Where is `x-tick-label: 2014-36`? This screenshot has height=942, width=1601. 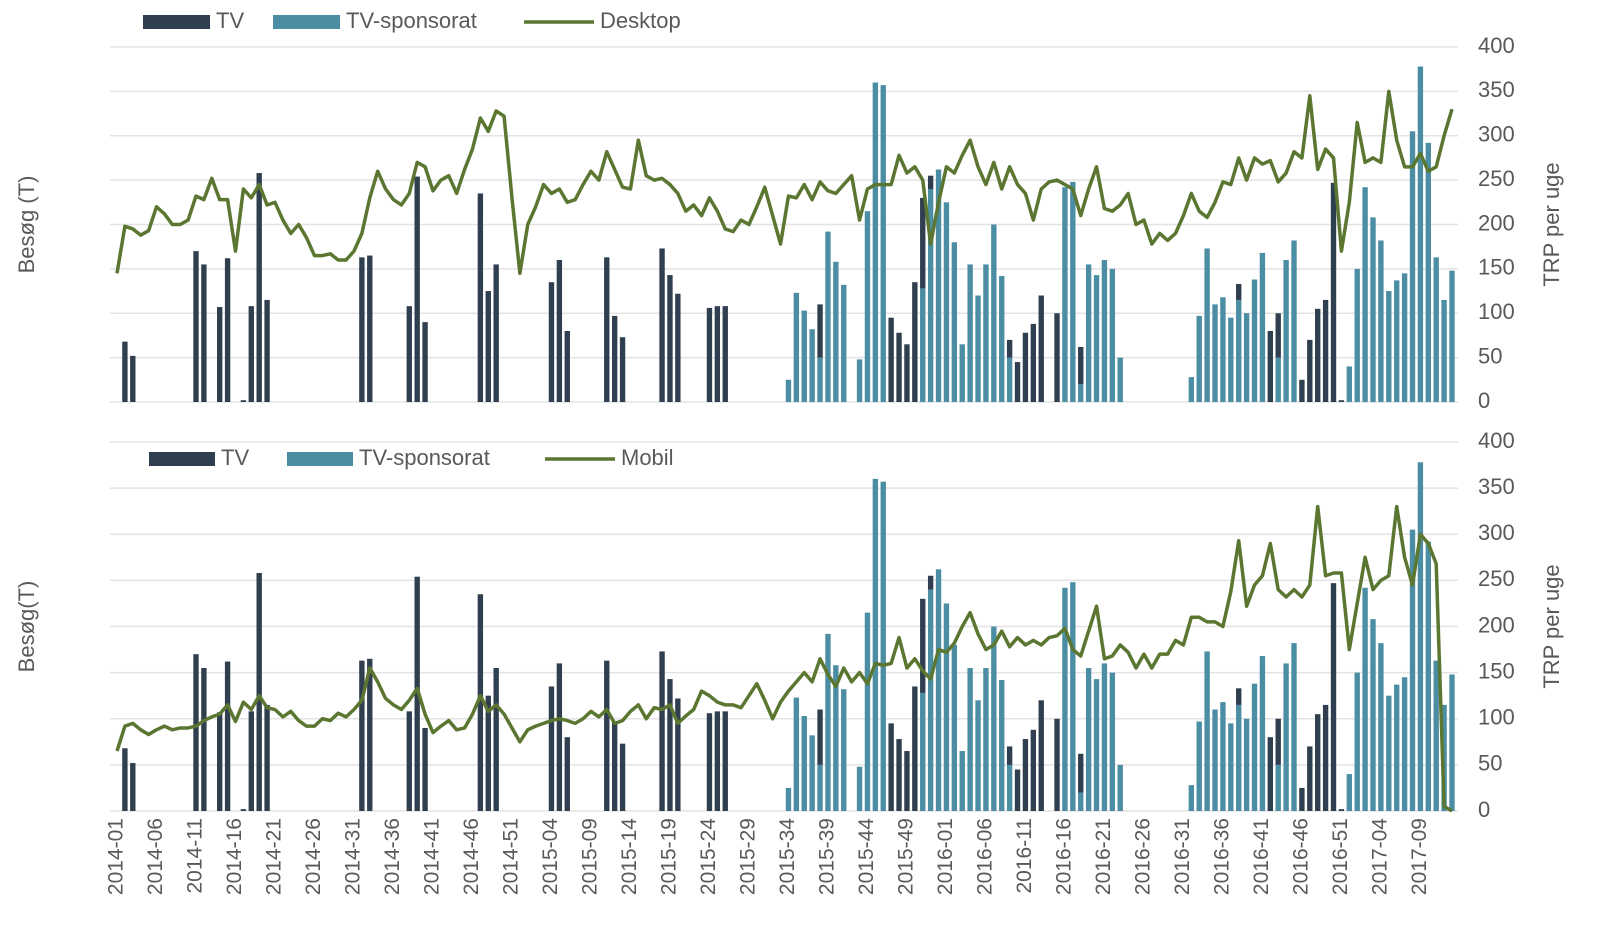 x-tick-label: 2014-36 is located at coordinates (392, 856).